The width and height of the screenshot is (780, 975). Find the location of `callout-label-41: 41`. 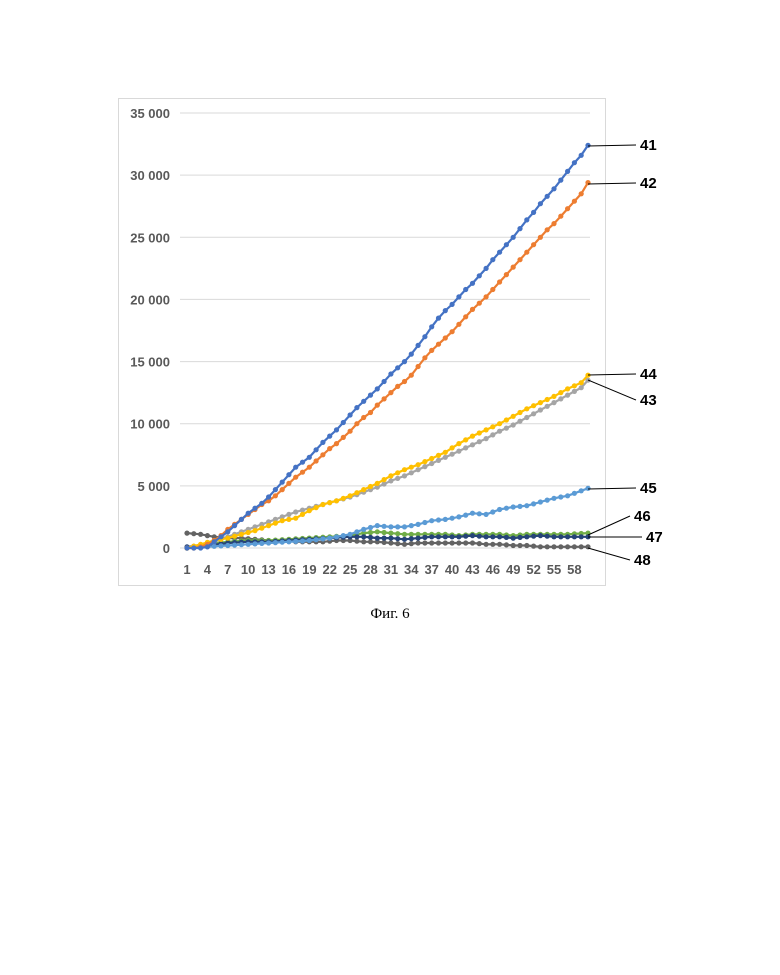

callout-label-41: 41 is located at coordinates (648, 145).